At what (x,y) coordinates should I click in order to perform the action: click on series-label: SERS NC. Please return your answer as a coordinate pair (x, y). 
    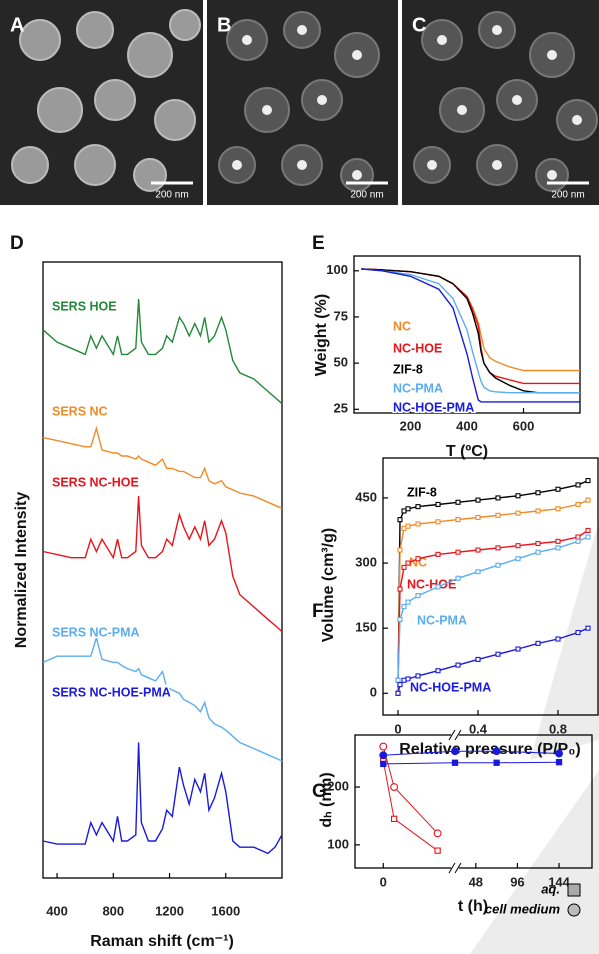
    Looking at the image, I should click on (80, 411).